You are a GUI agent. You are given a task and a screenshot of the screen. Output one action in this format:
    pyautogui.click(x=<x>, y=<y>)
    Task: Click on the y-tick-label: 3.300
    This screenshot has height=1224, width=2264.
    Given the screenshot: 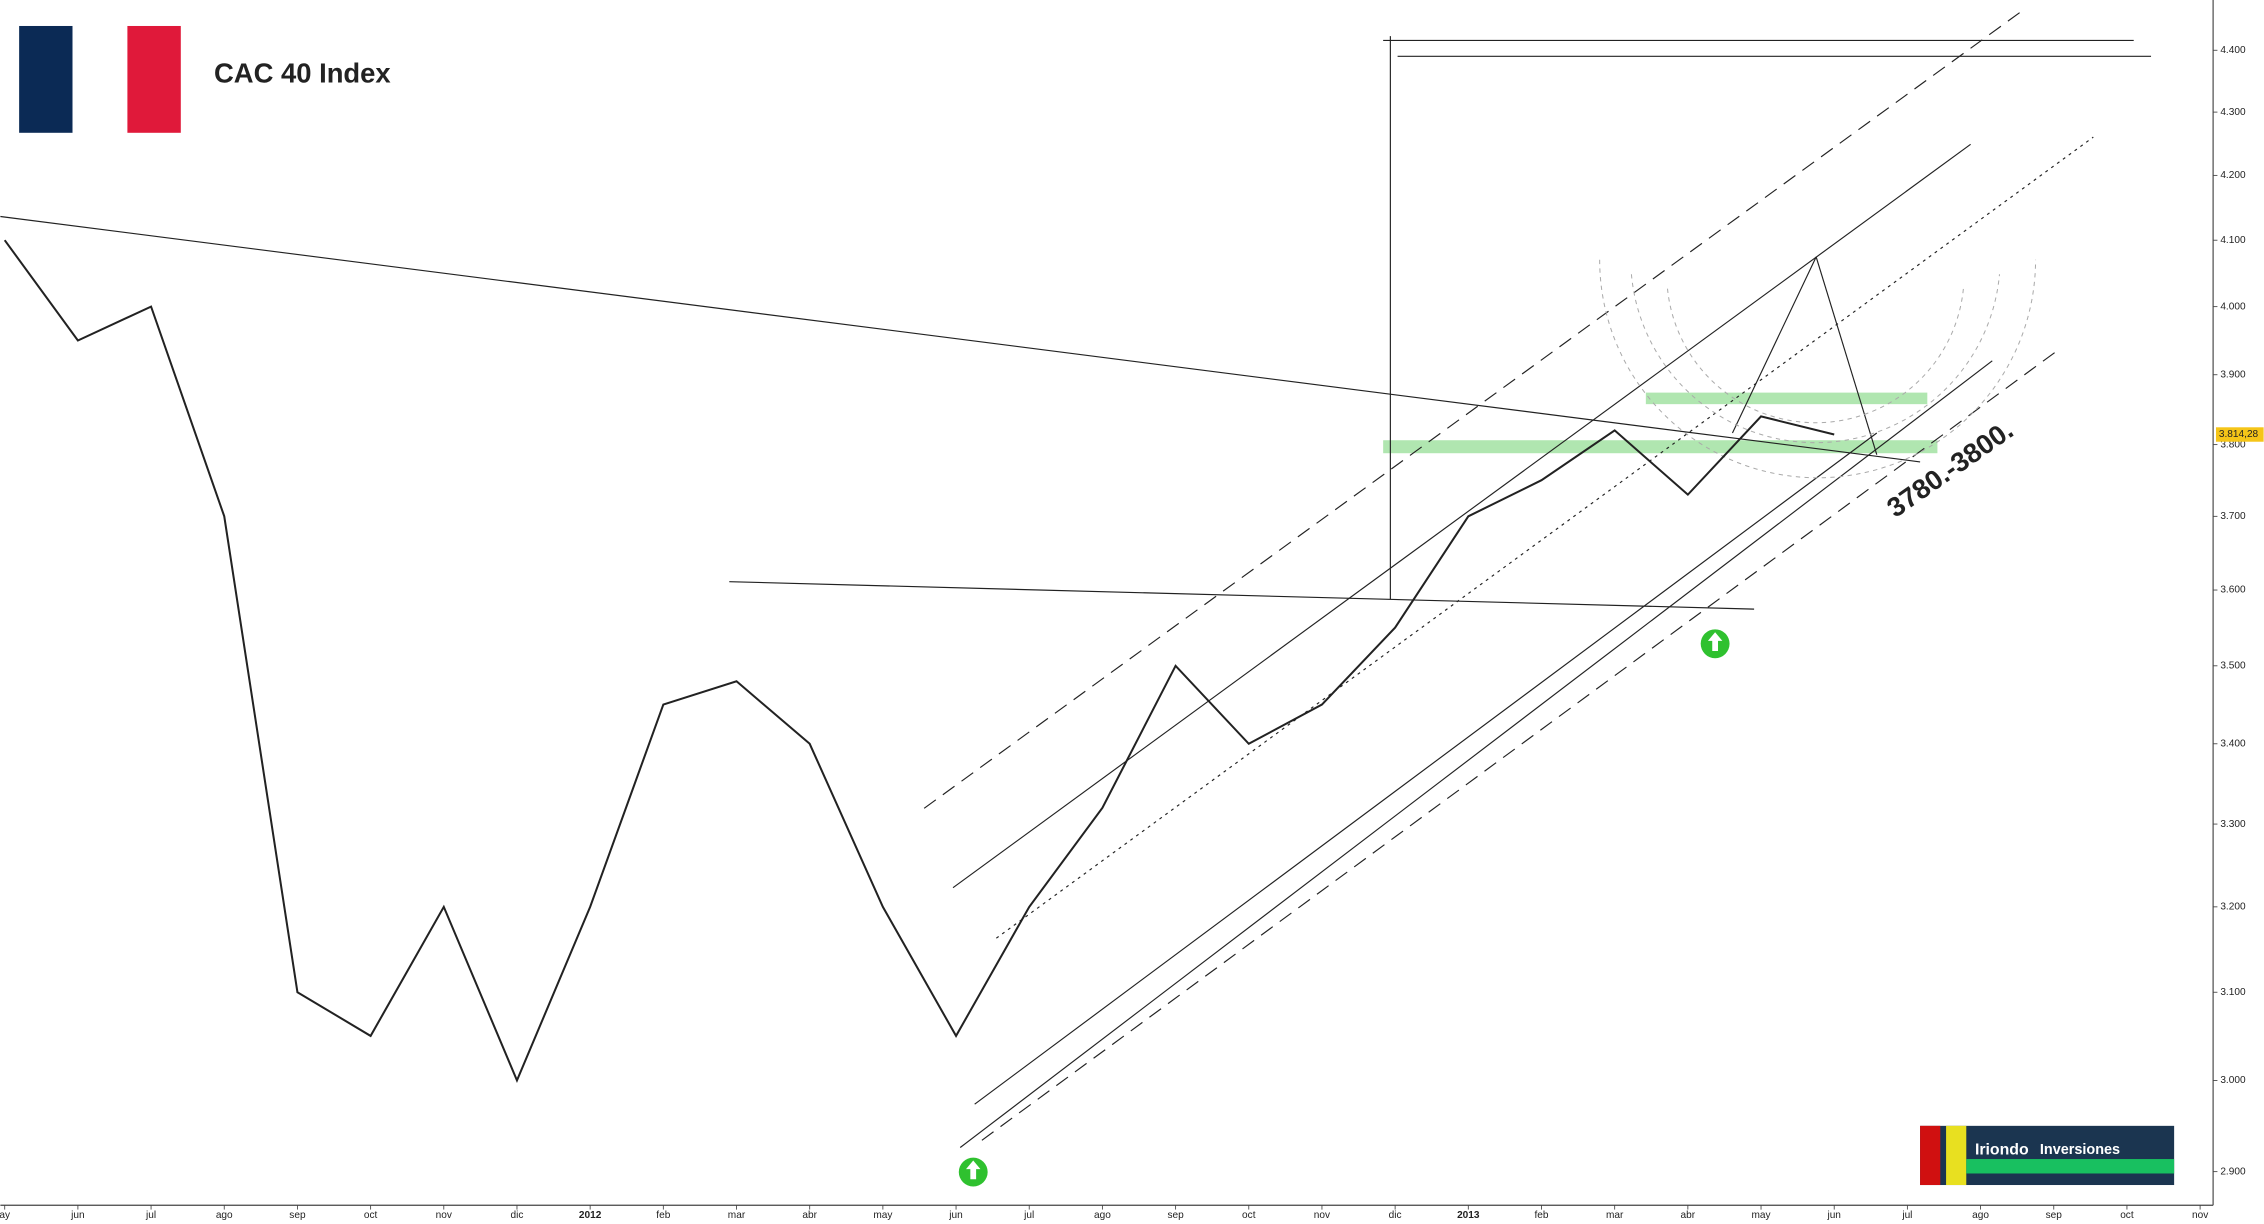 What is the action you would take?
    pyautogui.click(x=2233, y=824)
    